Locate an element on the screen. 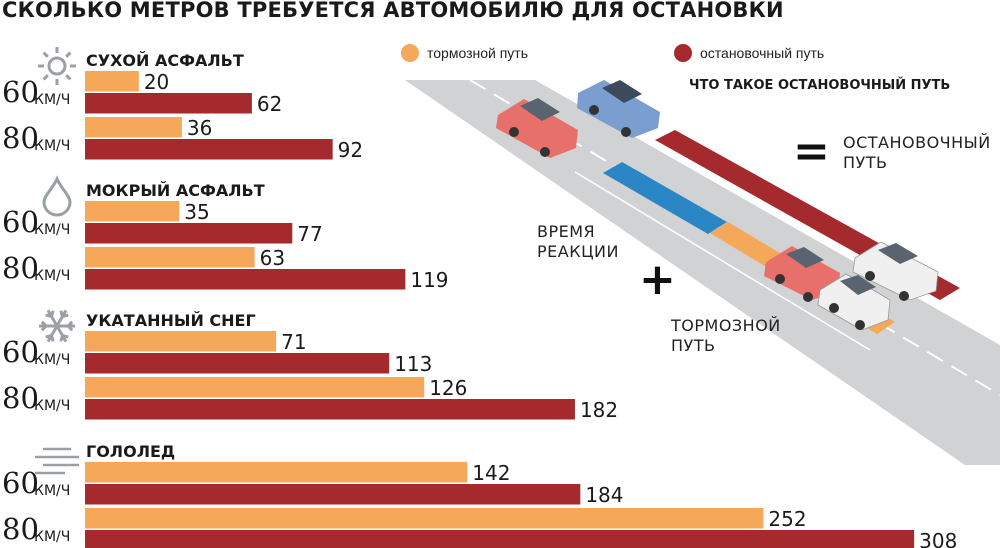 The image size is (1000, 548). stopping-value-label: 119 is located at coordinates (429, 280).